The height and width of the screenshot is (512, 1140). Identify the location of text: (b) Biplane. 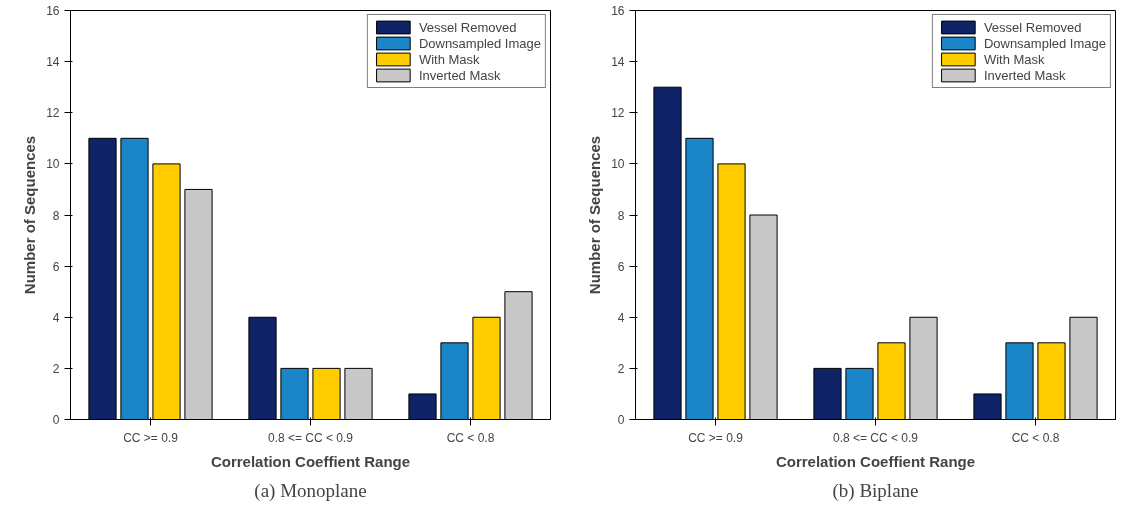
(875, 490).